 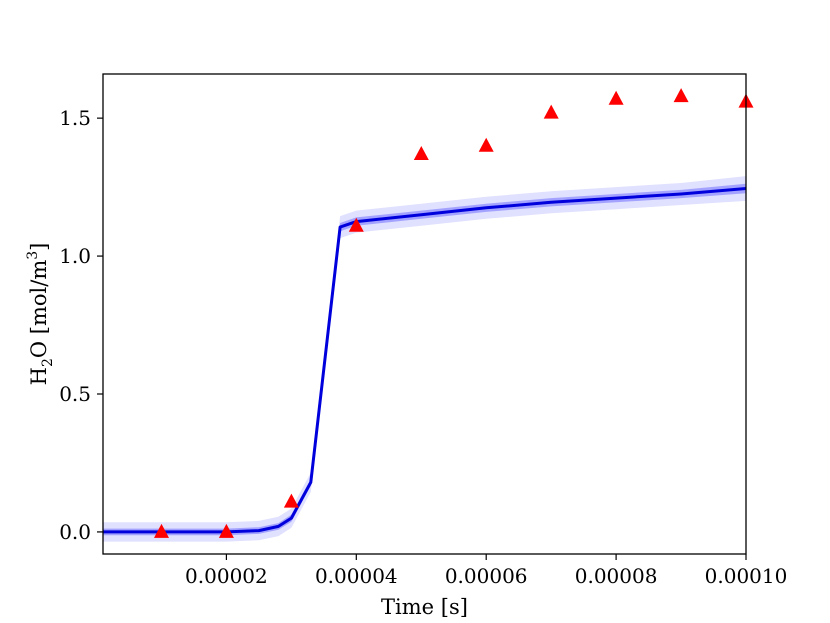 What do you see at coordinates (356, 576) in the screenshot?
I see `x-tick-label: 0.00004` at bounding box center [356, 576].